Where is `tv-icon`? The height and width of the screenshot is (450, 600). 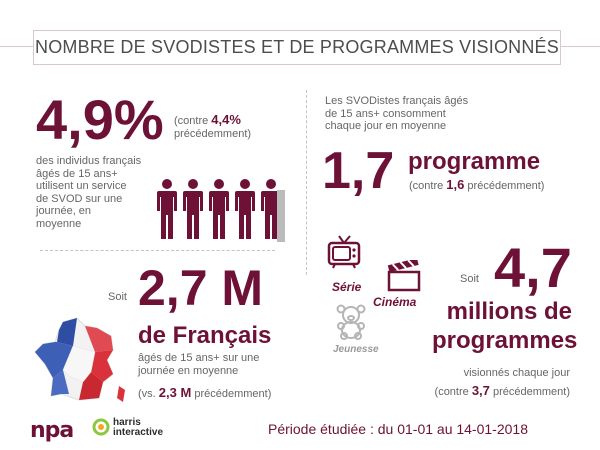
tv-icon is located at coordinates (344, 252).